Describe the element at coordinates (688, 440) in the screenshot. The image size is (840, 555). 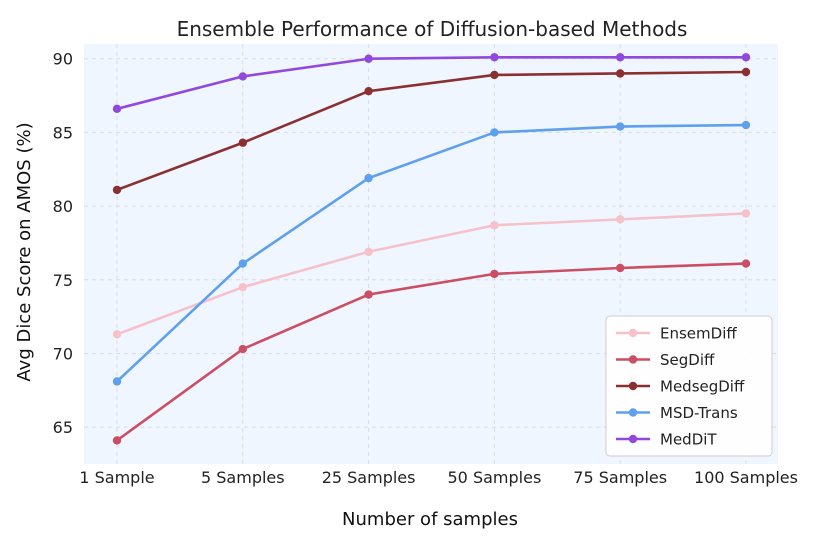
I see `legend-label: MedDiT` at that location.